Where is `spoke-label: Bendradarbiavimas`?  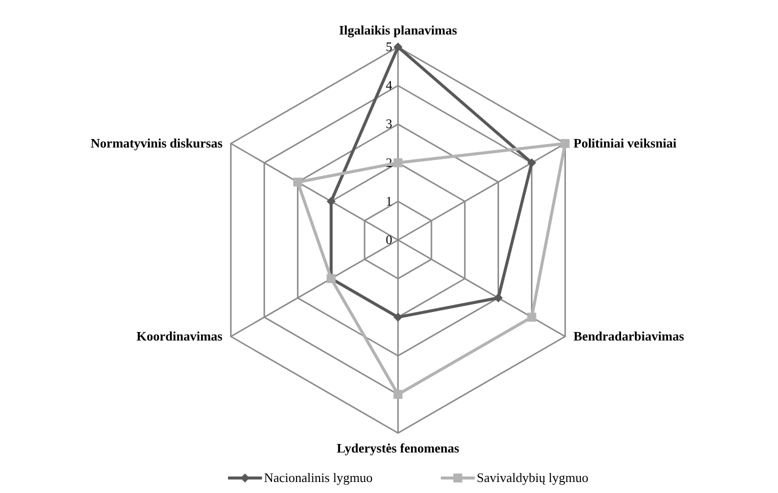 spoke-label: Bendradarbiavimas is located at coordinates (629, 336).